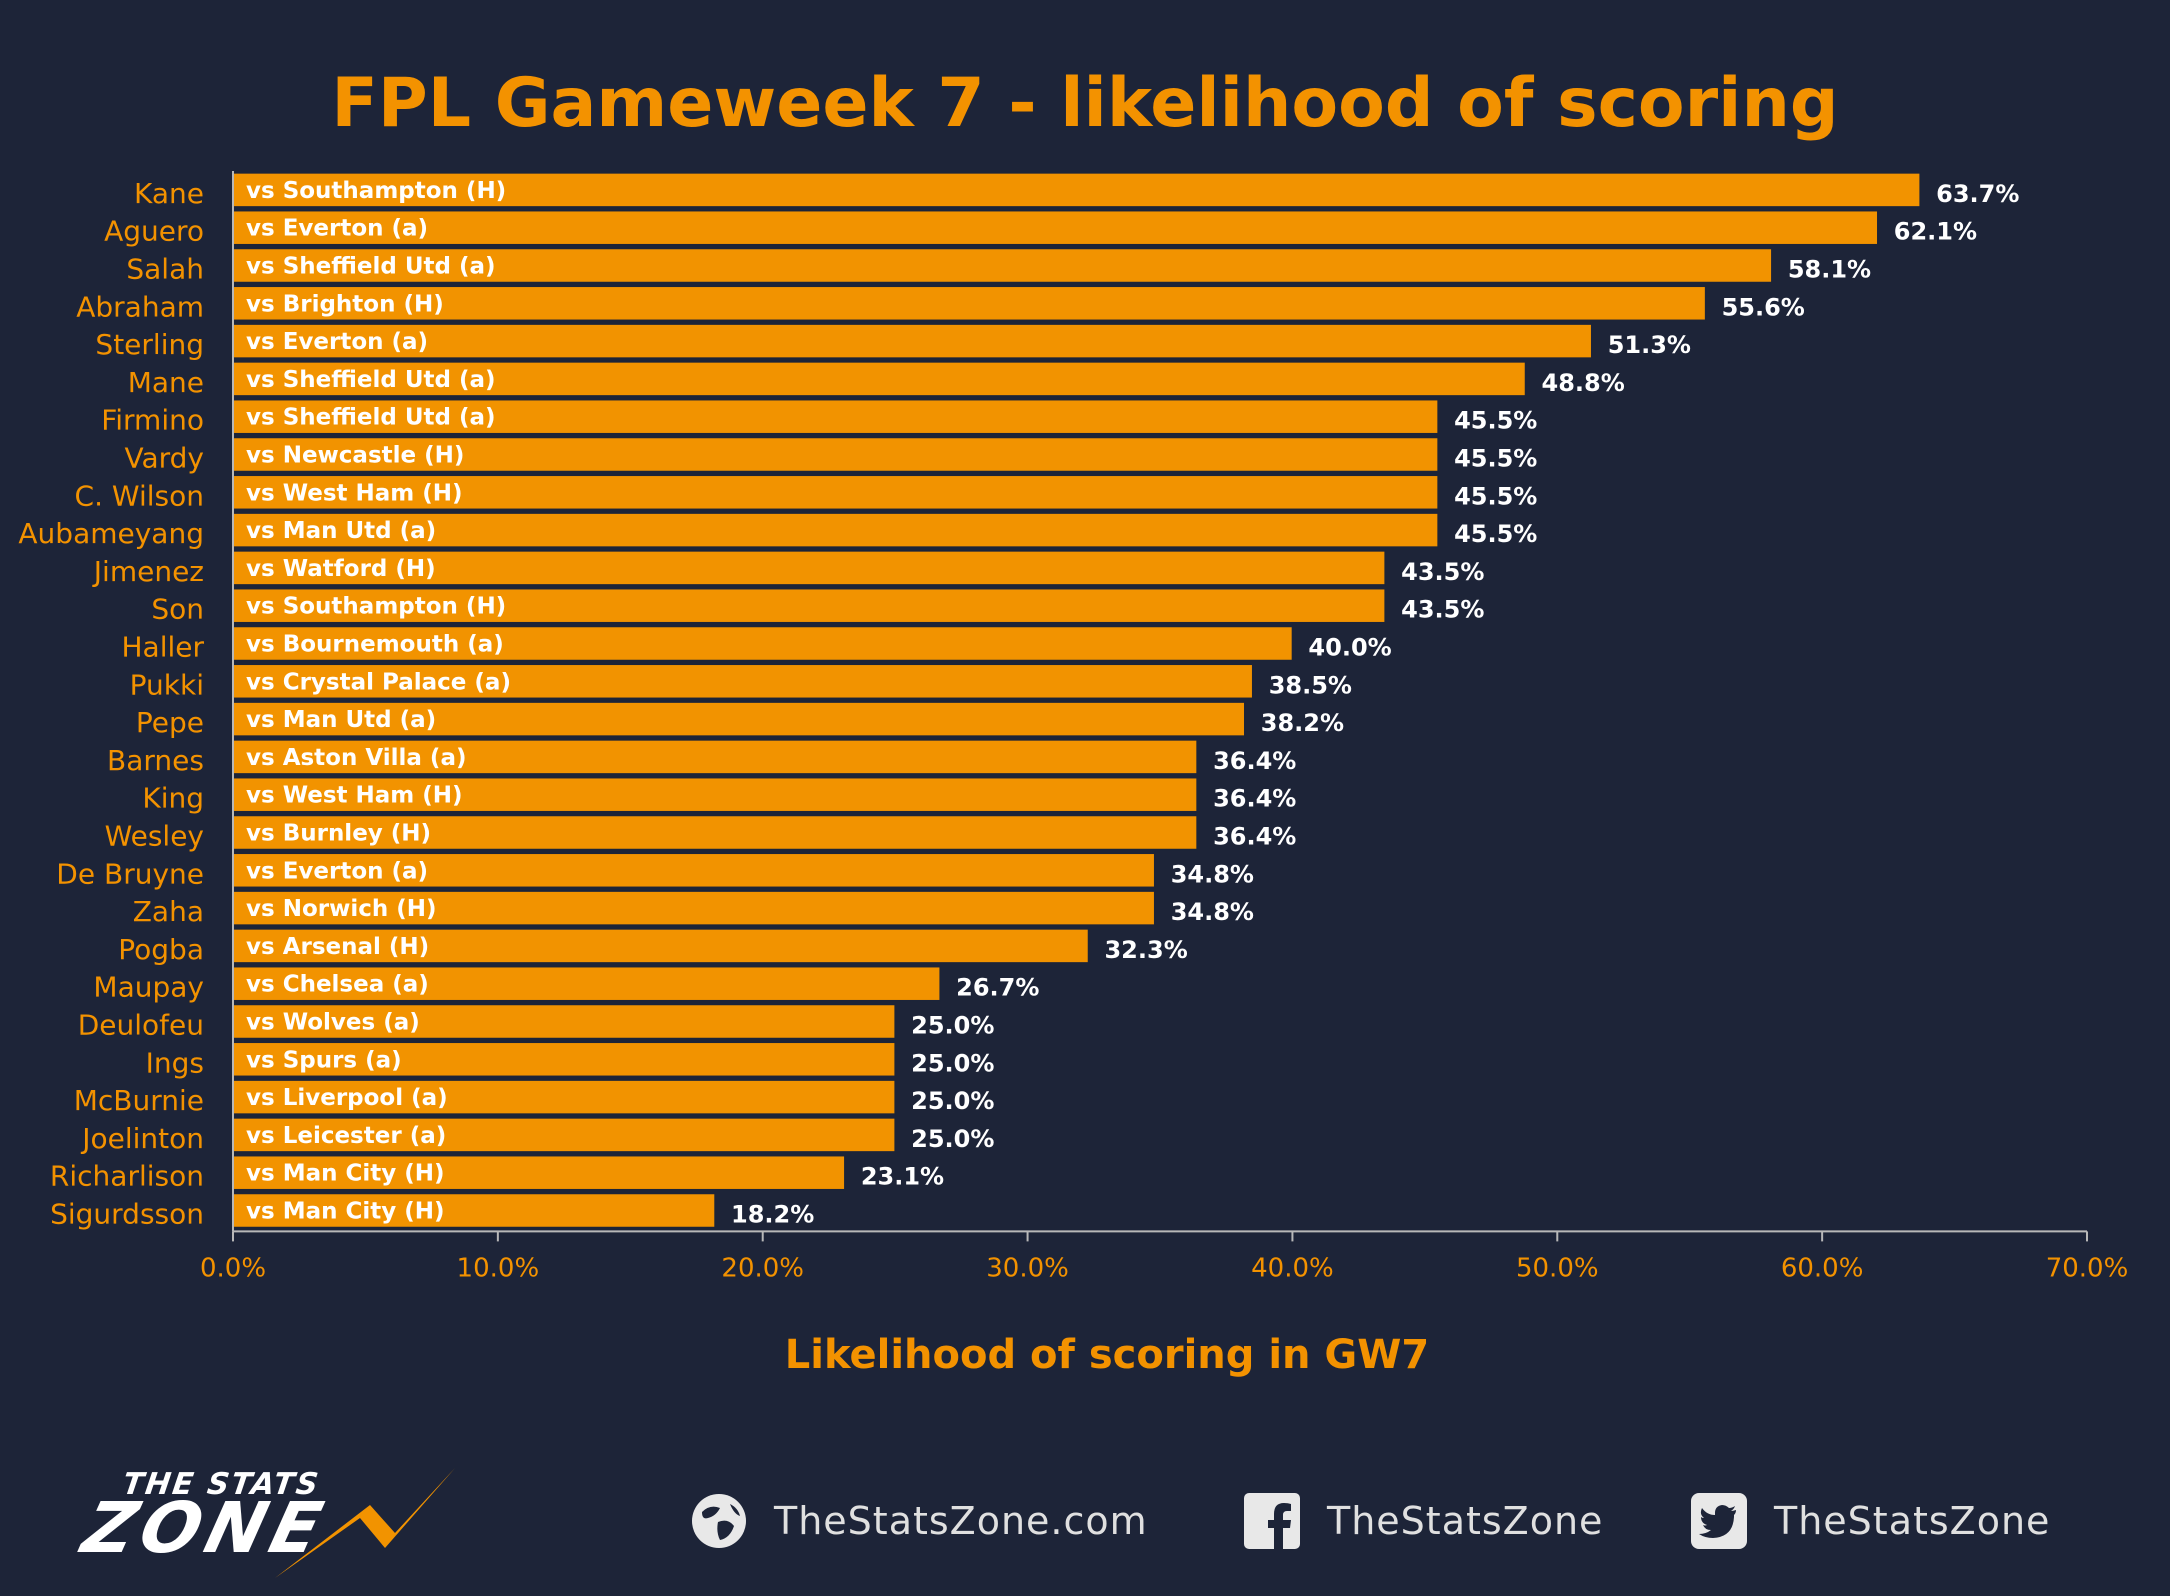 Image resolution: width=2170 pixels, height=1596 pixels. What do you see at coordinates (356, 758) in the screenshot?
I see `bar-fixture-label: vs Aston Villa (a)` at bounding box center [356, 758].